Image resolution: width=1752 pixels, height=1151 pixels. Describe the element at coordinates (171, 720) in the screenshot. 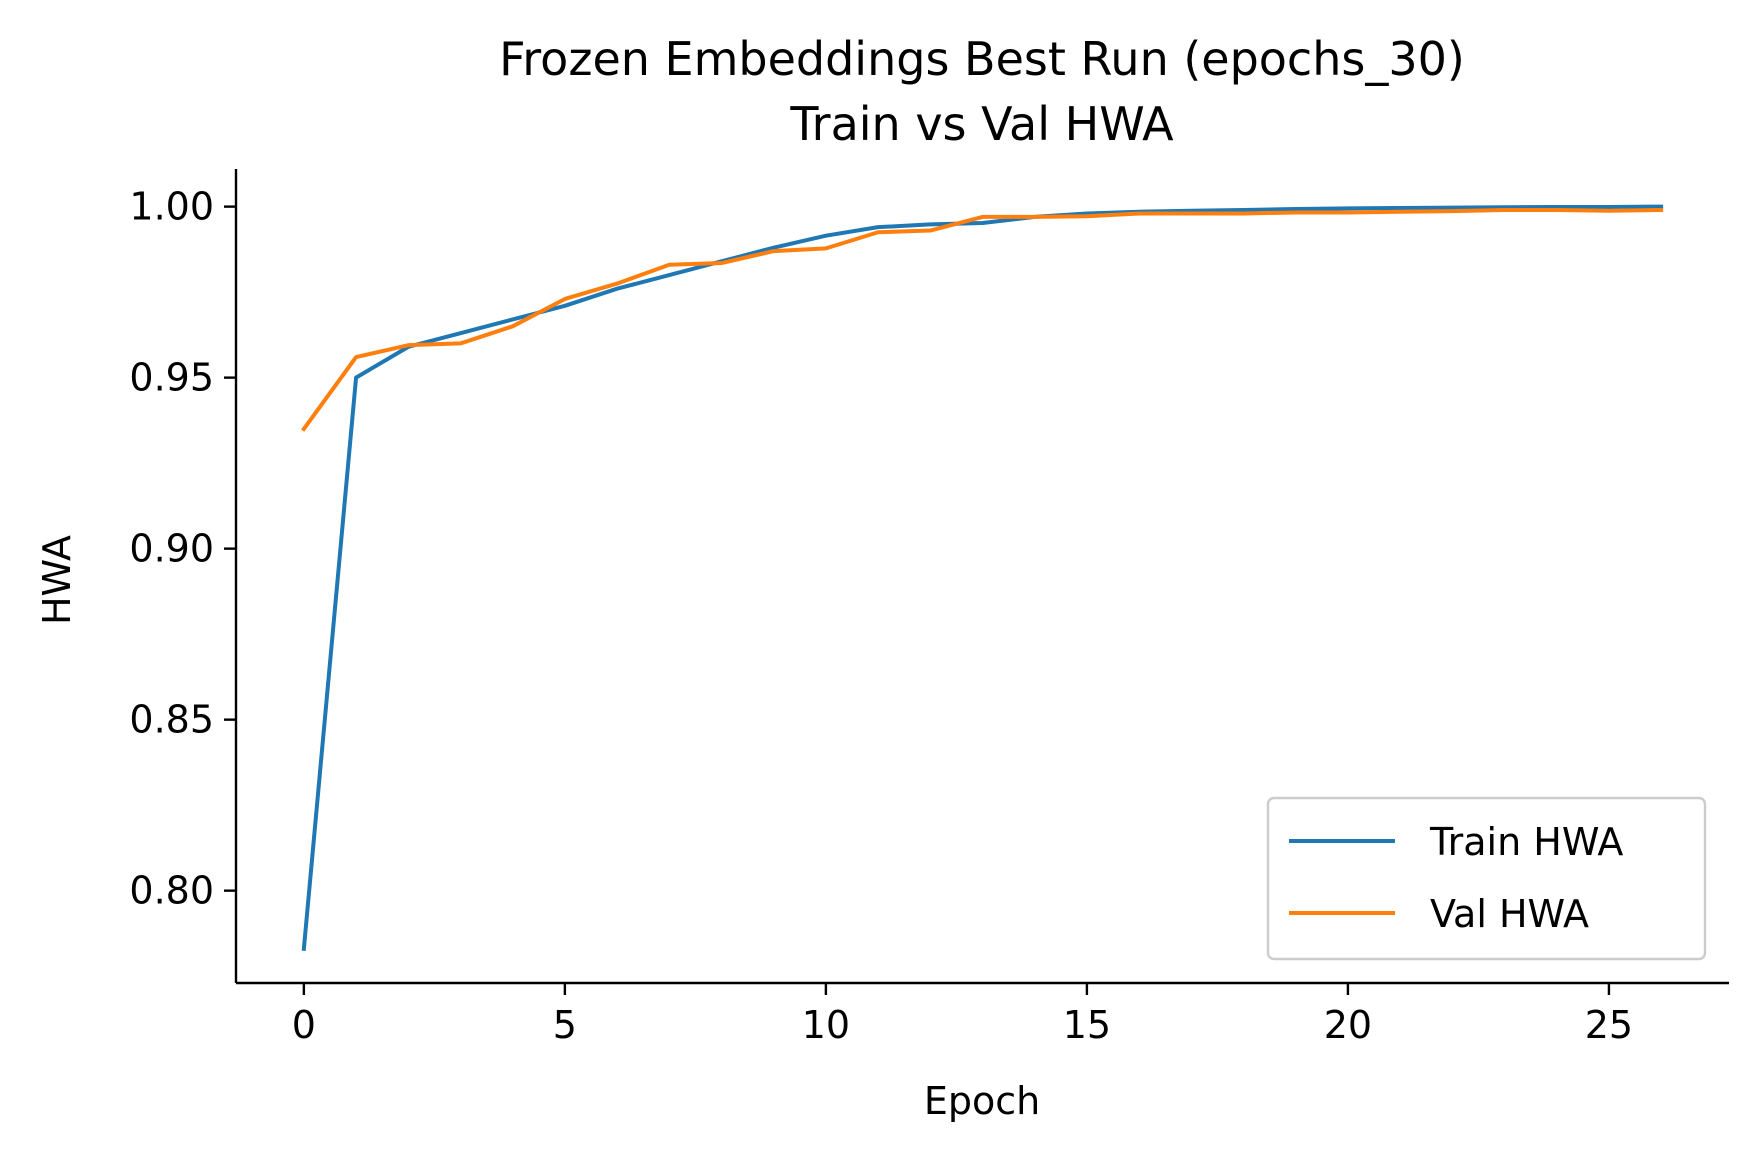

I see `y-tick-label: 0.85` at that location.